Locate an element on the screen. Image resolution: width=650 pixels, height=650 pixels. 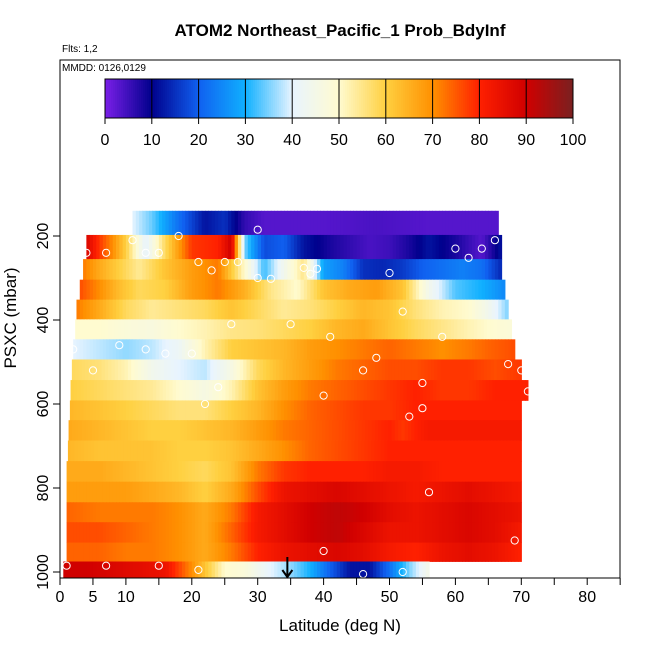
x-axis: 0 5 10 20 30 40 50 60 70 80 is located at coordinates (338, 591).